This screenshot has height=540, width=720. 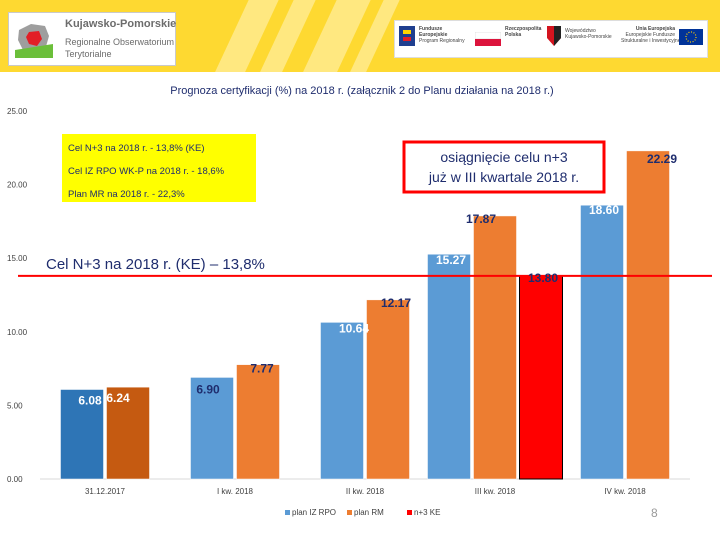 What do you see at coordinates (17, 332) in the screenshot?
I see `y-tick-label: 10.00` at bounding box center [17, 332].